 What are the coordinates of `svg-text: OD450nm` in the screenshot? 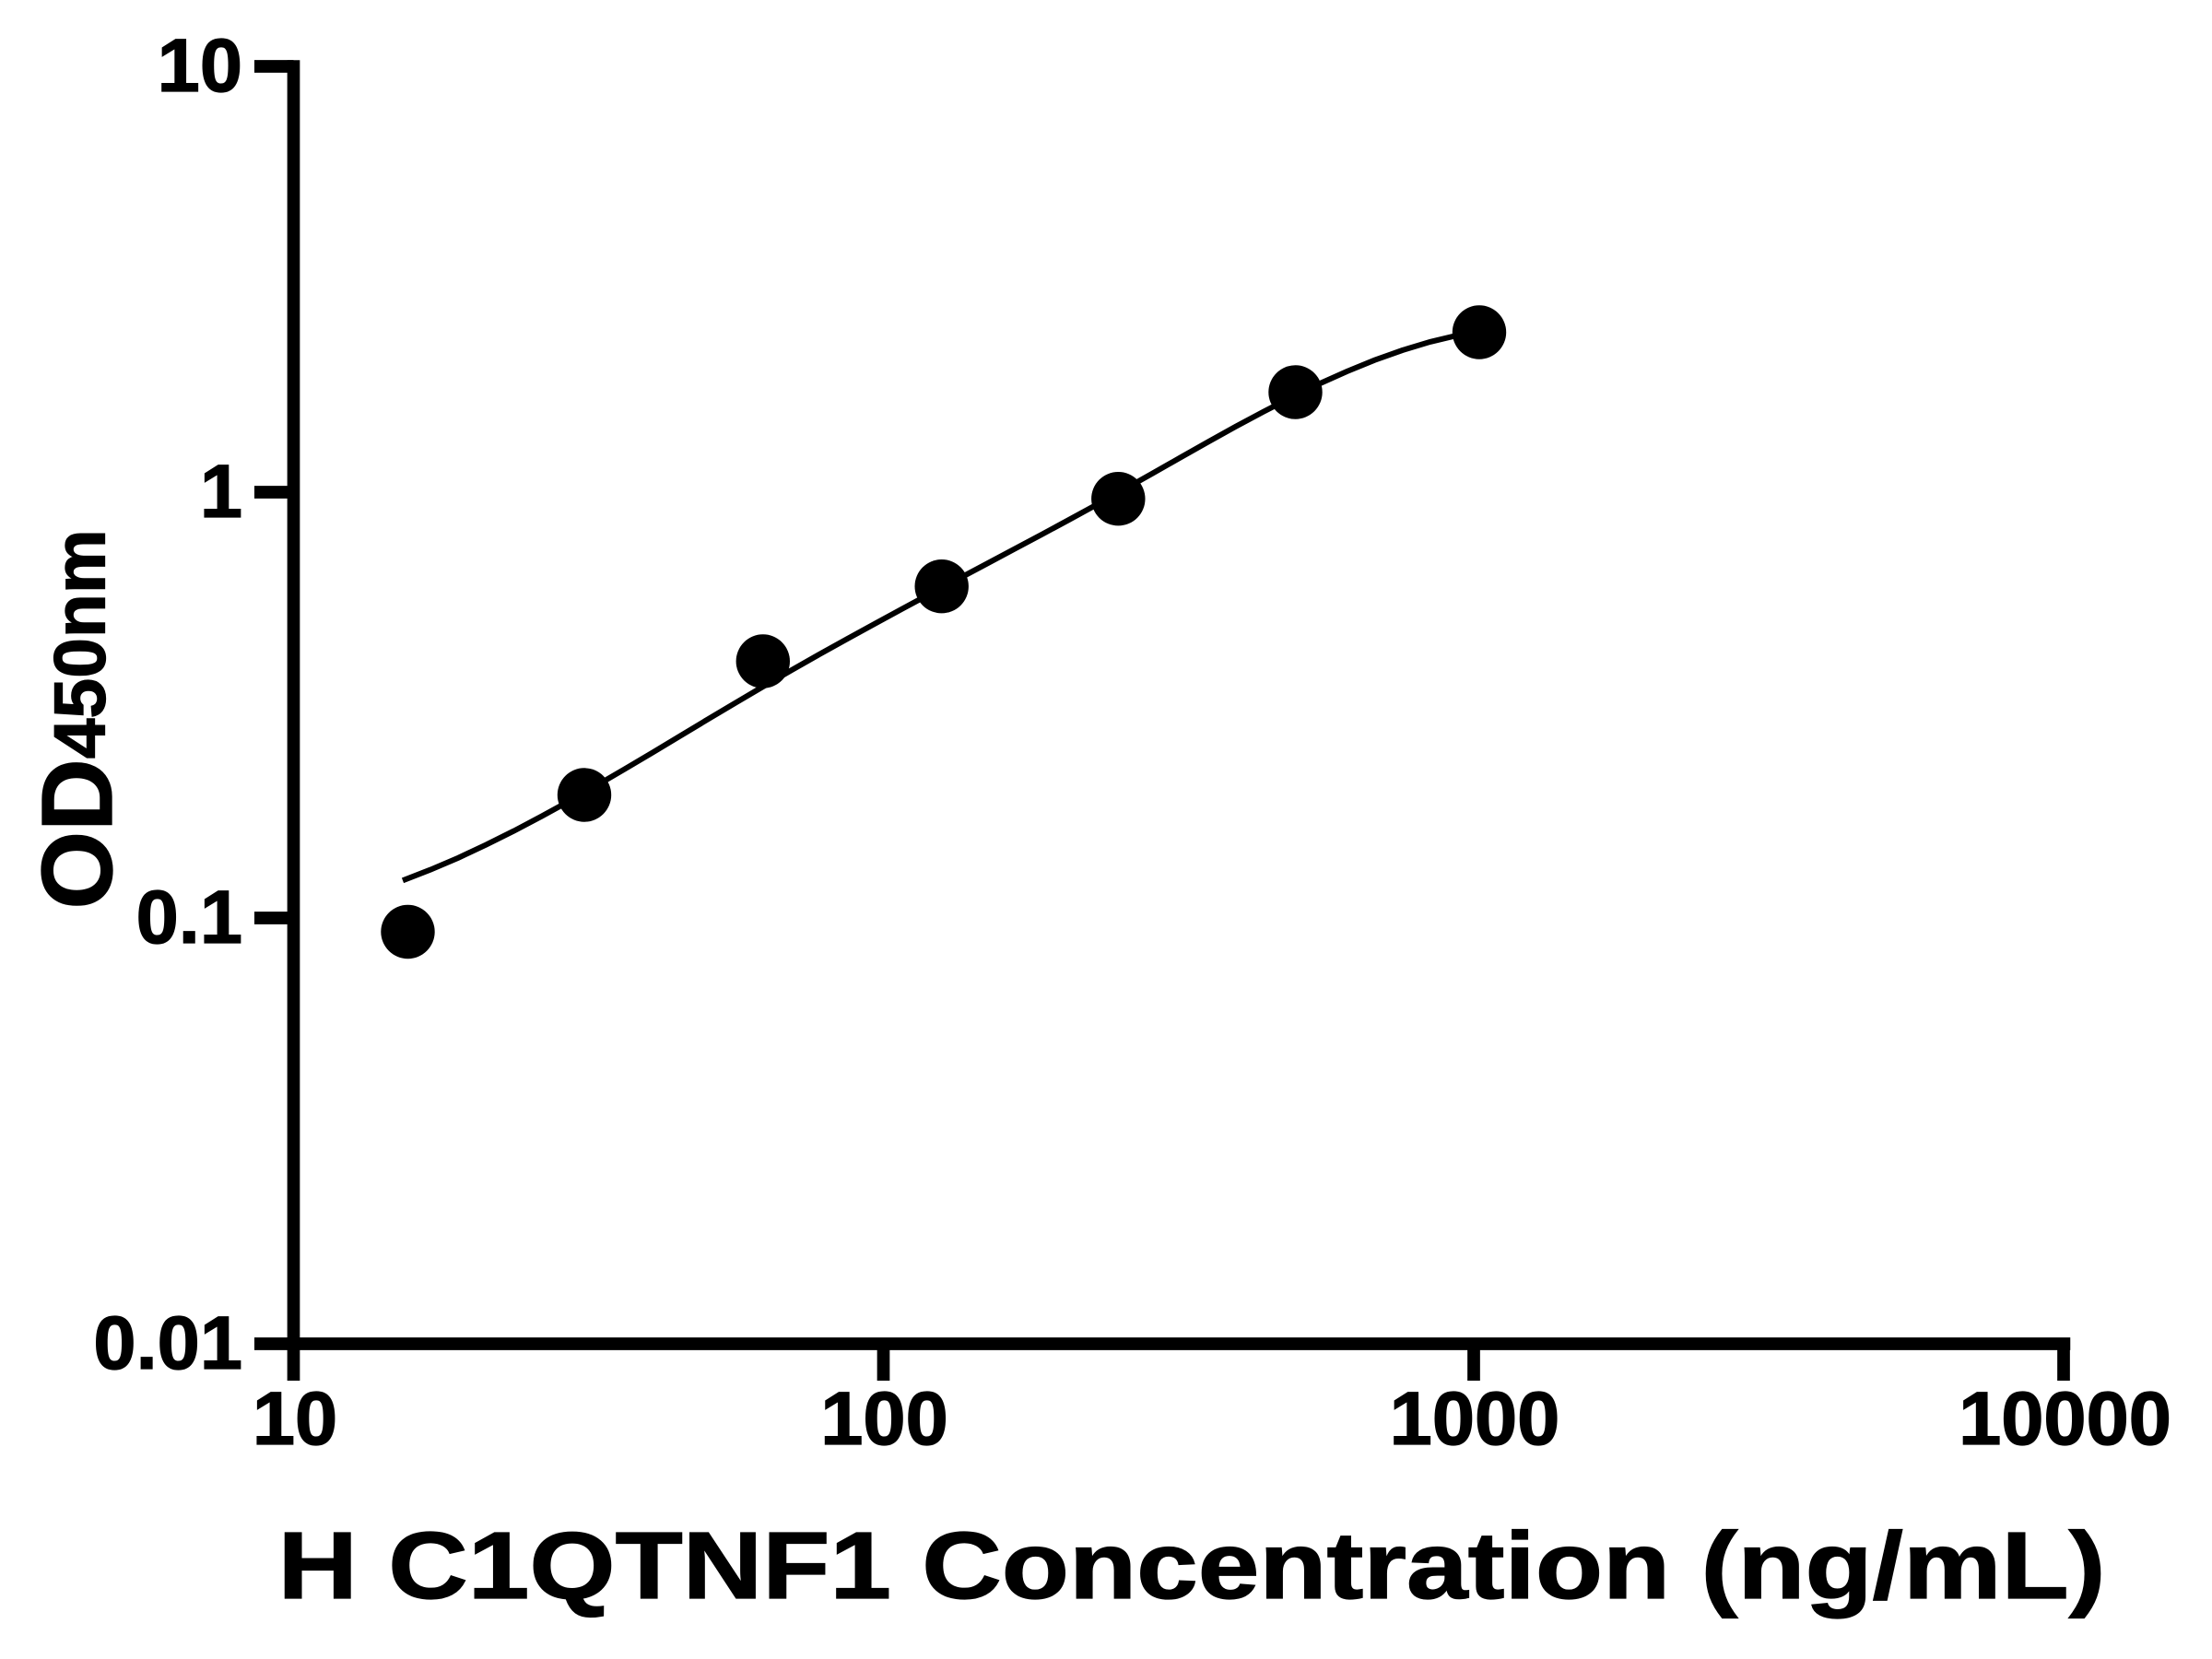 It's located at (77, 719).